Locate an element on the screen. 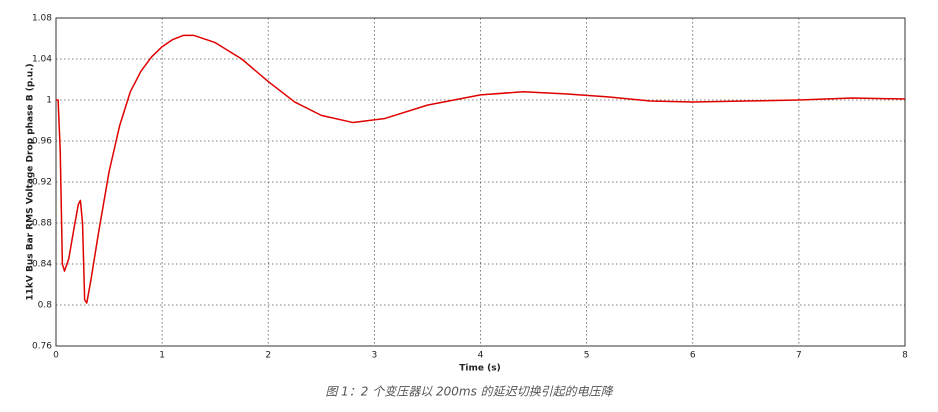  x-tick-label: 1 is located at coordinates (162, 356).